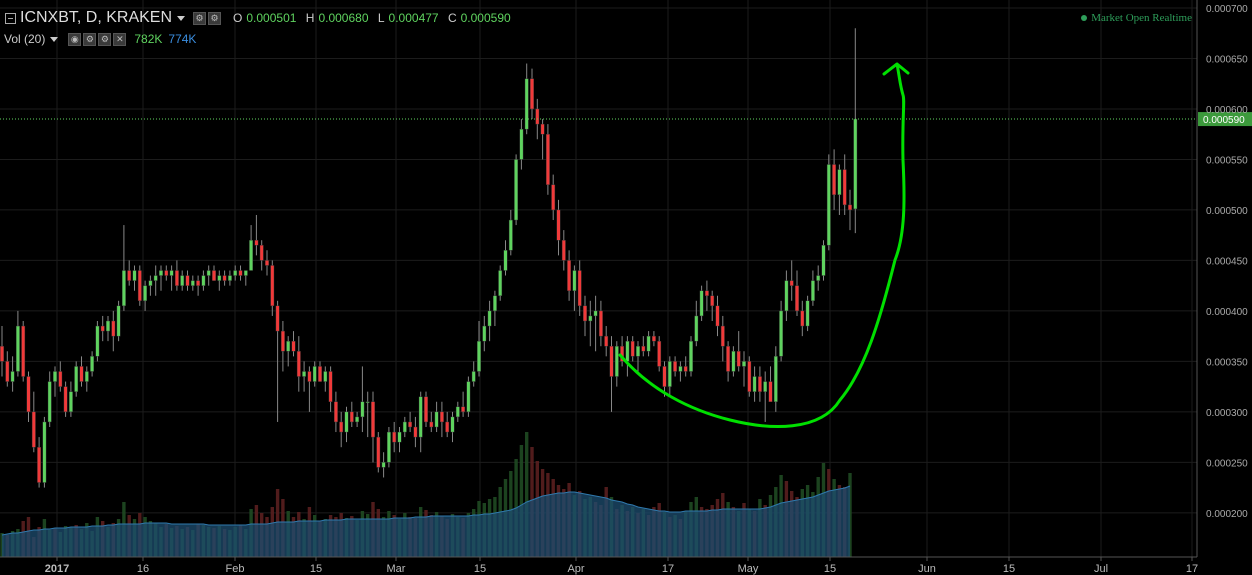  I want to click on close-icon: ✕, so click(120, 39).